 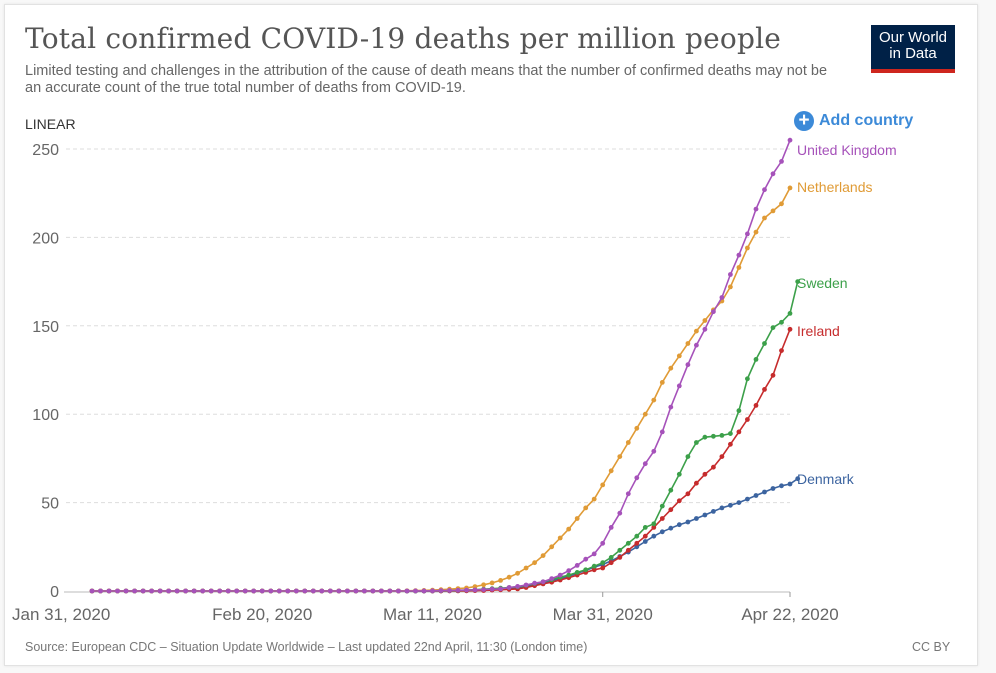 What do you see at coordinates (835, 187) in the screenshot?
I see `series-label-netherlands: Netherlands` at bounding box center [835, 187].